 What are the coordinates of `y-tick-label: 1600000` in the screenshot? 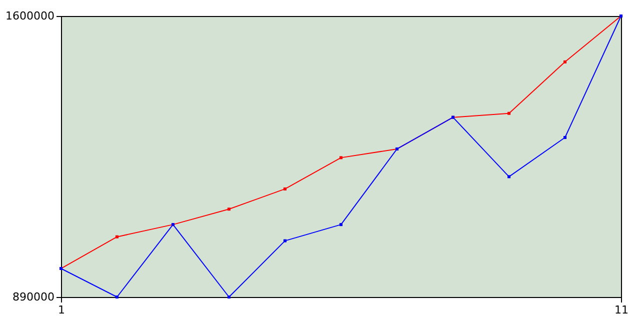 It's located at (30, 16).